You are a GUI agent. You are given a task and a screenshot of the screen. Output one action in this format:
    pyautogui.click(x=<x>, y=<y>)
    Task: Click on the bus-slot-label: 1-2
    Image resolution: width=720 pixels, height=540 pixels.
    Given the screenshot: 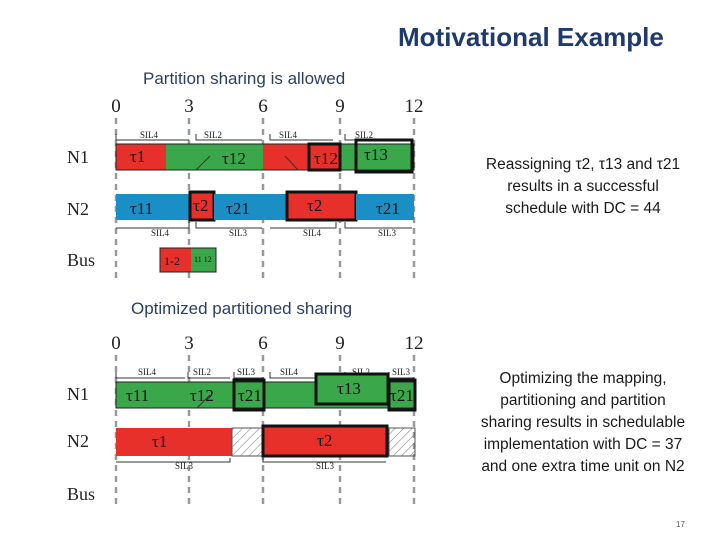 What is the action you would take?
    pyautogui.click(x=172, y=261)
    